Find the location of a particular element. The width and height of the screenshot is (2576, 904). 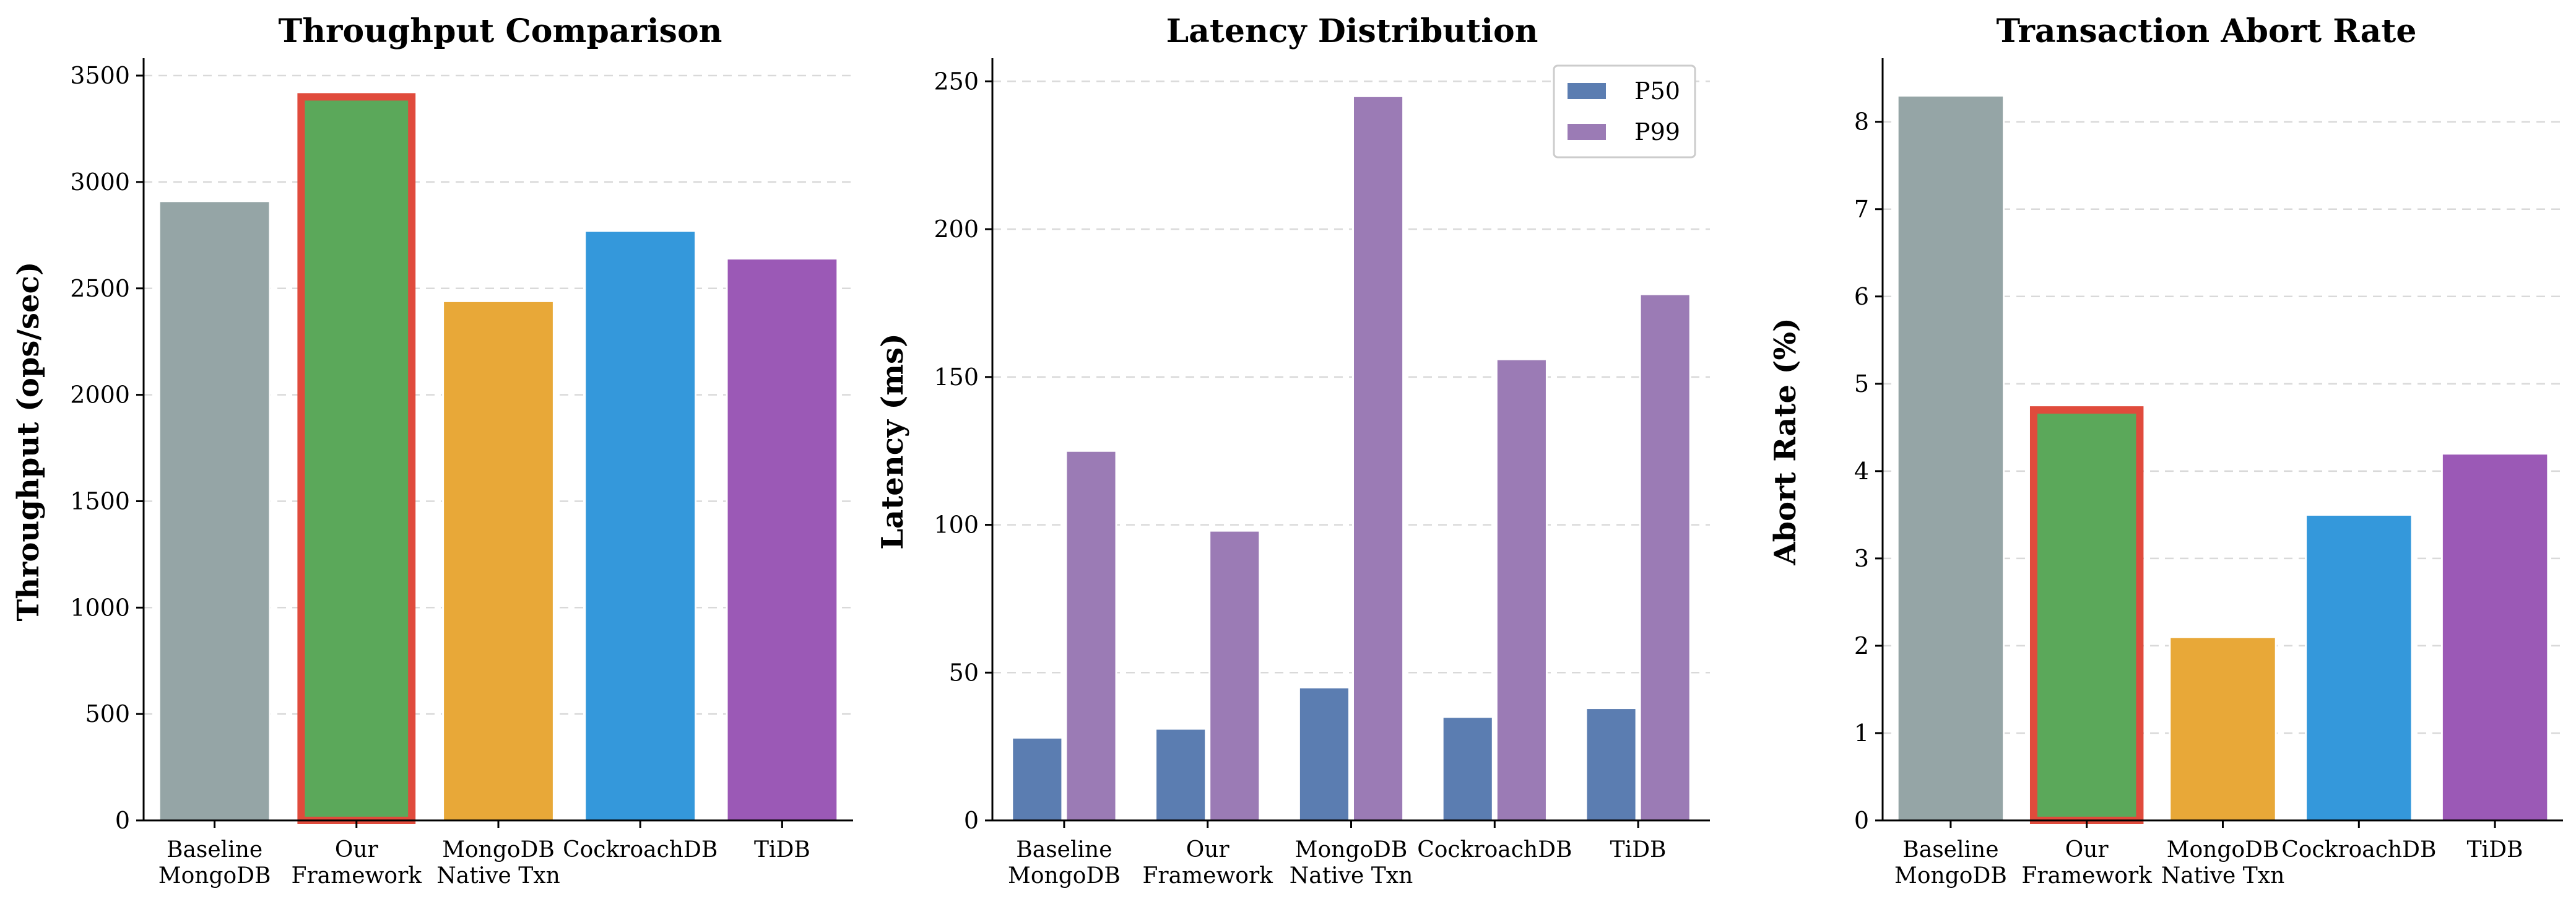

latency-x-tick-label: Native Txn is located at coordinates (1351, 876).